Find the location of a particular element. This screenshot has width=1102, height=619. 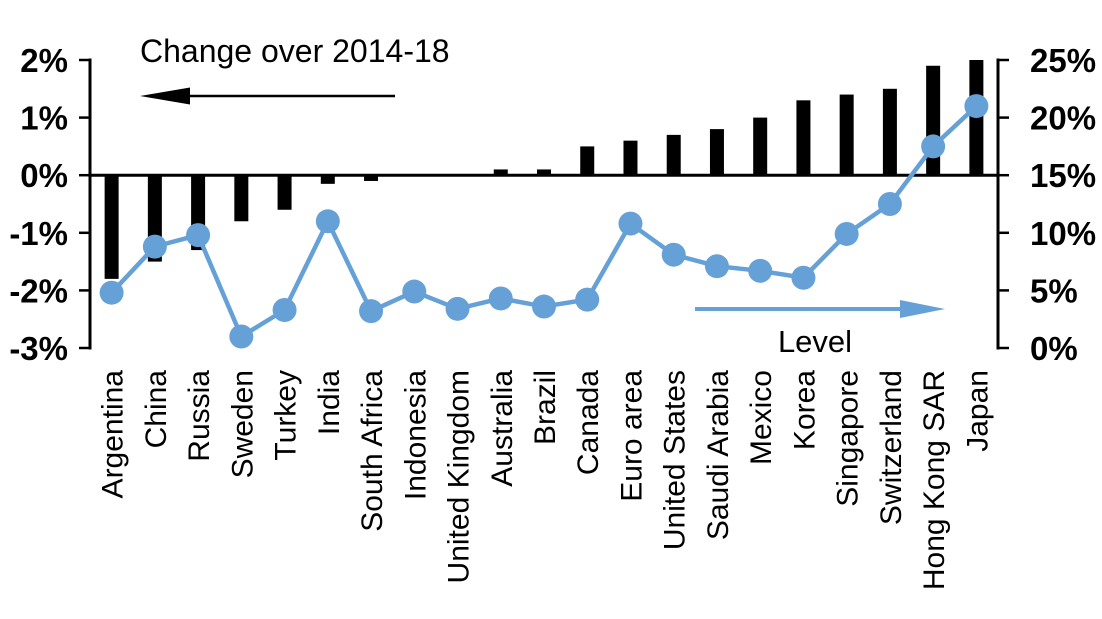

bar-sweden is located at coordinates (241, 198).